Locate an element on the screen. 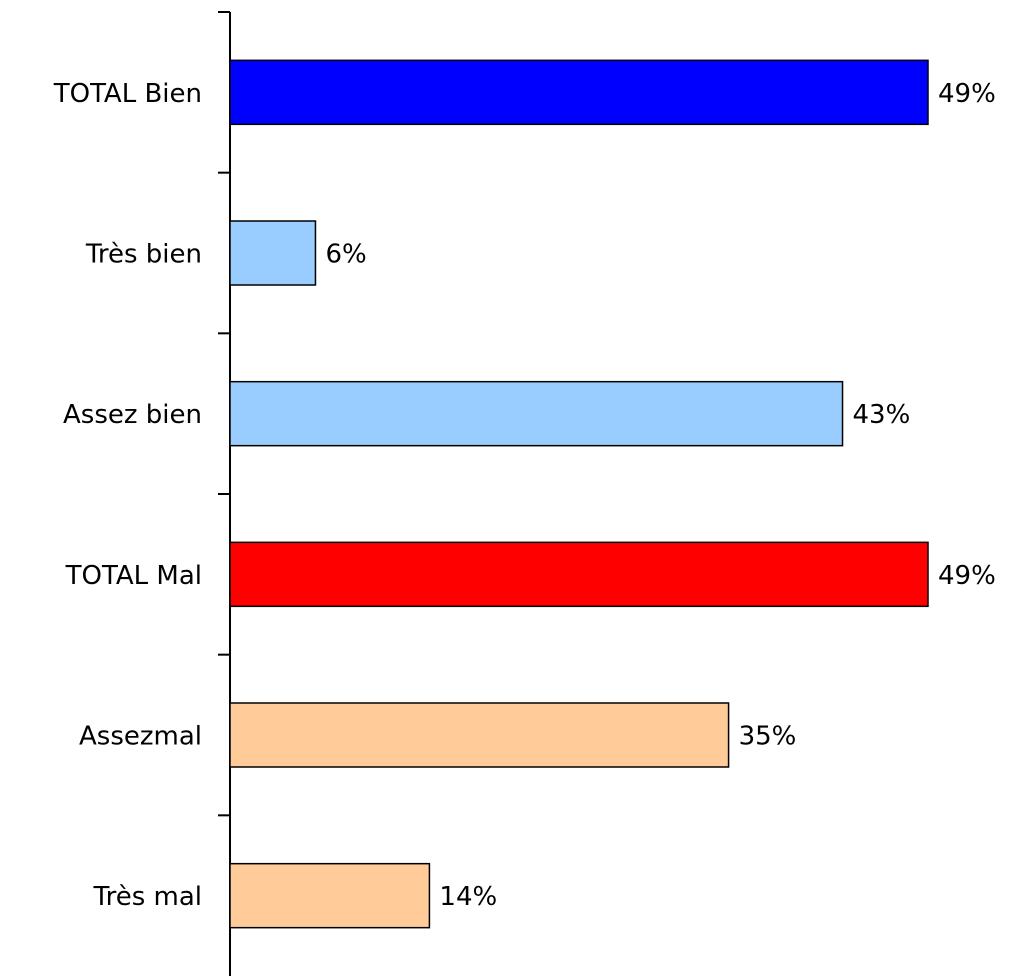  value-label: 6% is located at coordinates (345, 255).